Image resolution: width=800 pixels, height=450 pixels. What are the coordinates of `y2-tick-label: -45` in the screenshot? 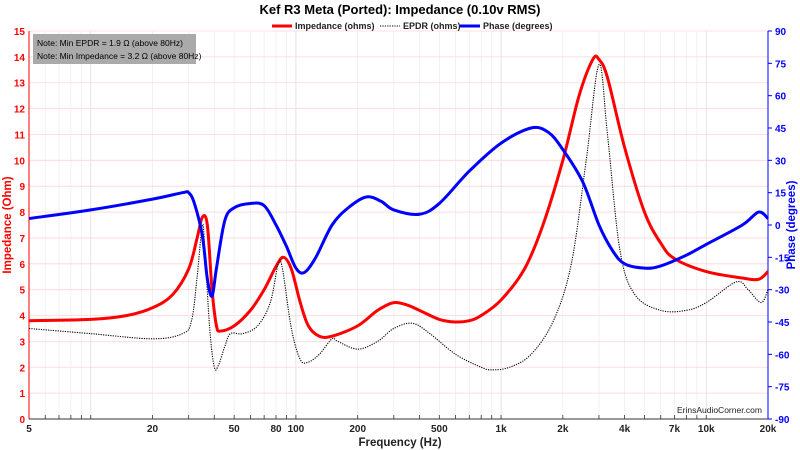 It's located at (782, 323).